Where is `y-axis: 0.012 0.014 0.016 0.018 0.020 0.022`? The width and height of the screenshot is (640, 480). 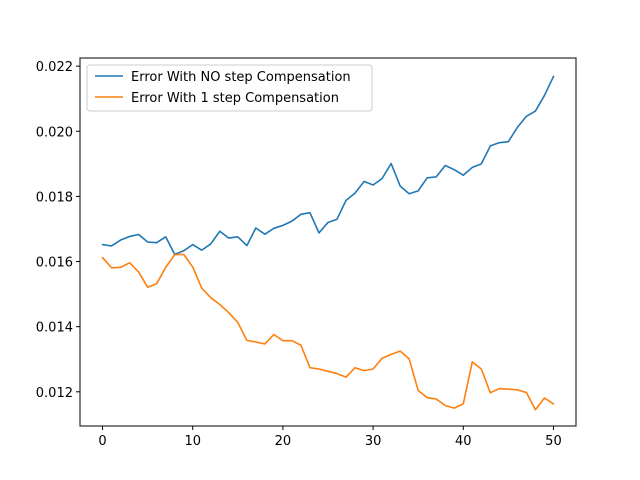 y-axis: 0.012 0.014 0.016 0.018 0.020 0.022 is located at coordinates (58, 230).